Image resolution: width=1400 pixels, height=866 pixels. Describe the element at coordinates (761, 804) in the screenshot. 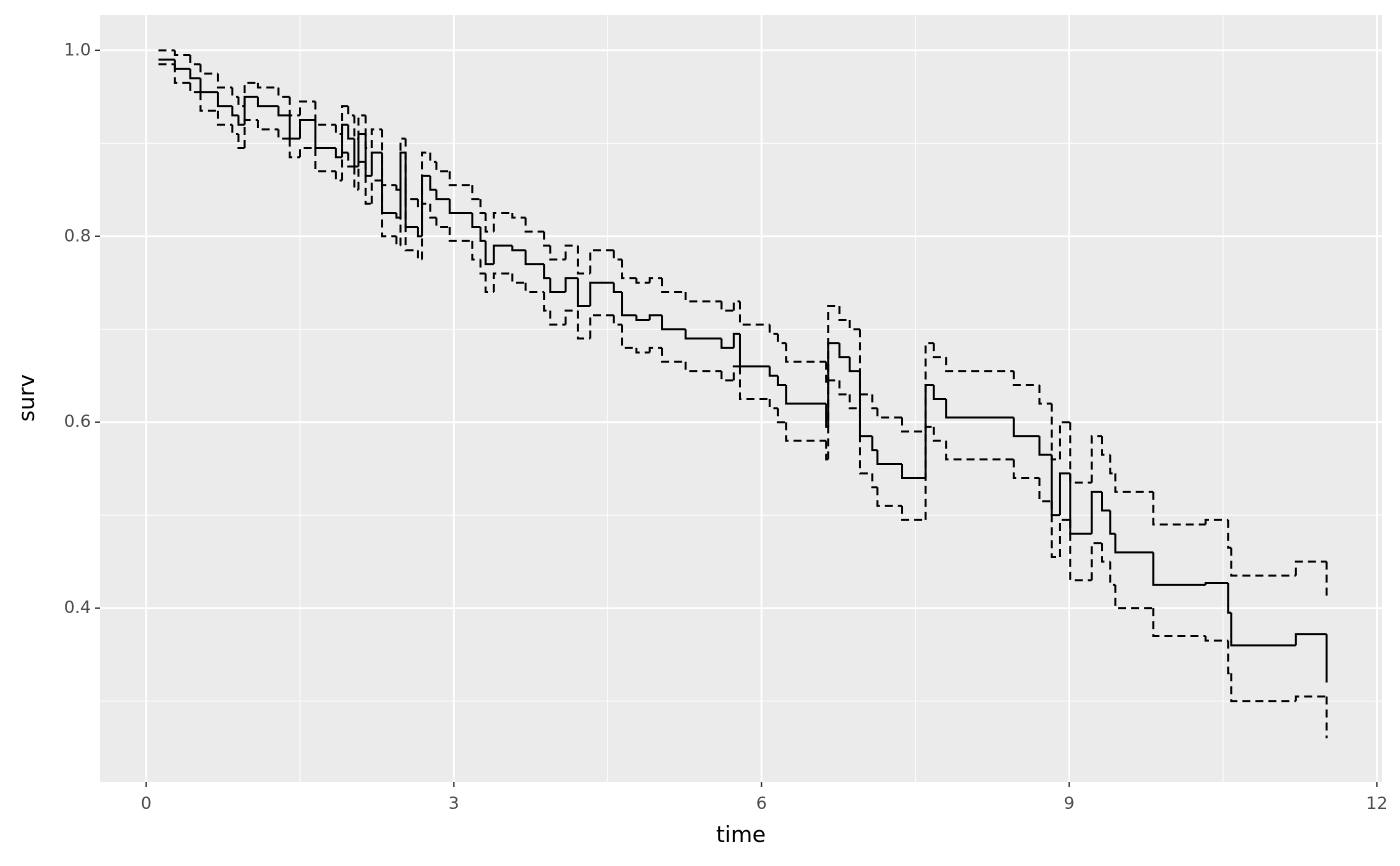

I see `x-tick-label: 6` at that location.